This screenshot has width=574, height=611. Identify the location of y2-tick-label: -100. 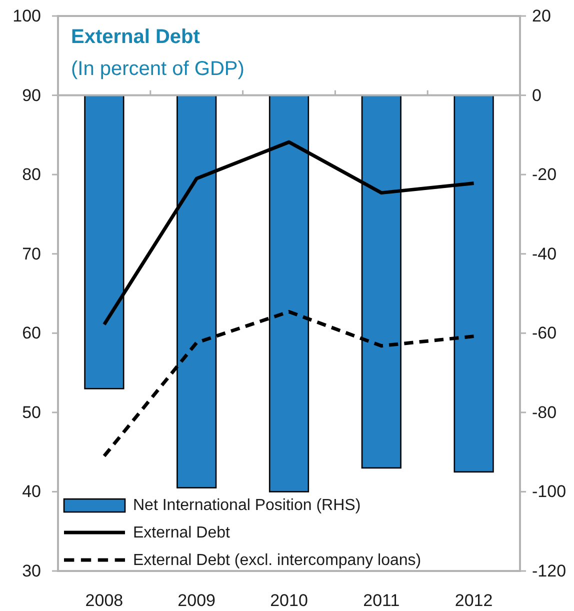
(549, 492).